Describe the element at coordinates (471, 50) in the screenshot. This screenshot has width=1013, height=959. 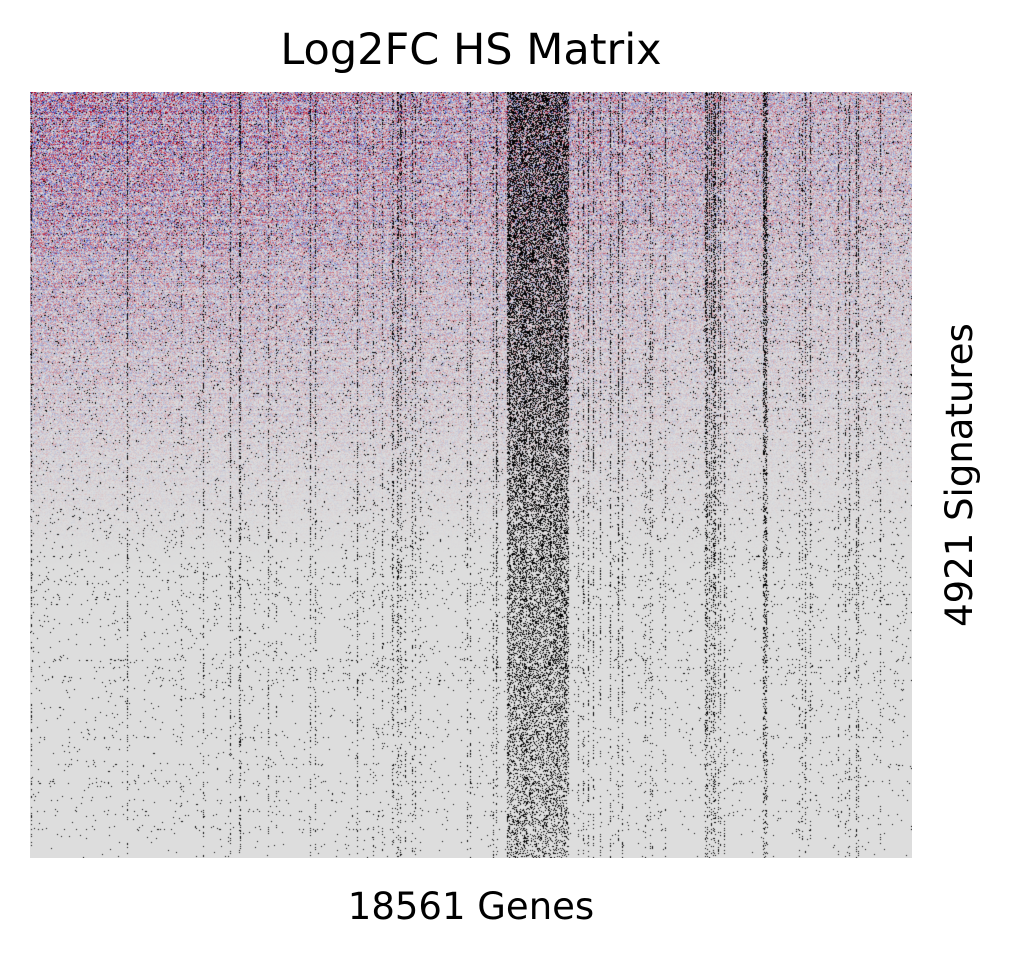
I see `chart-title: Log2FC HS Matrix` at that location.